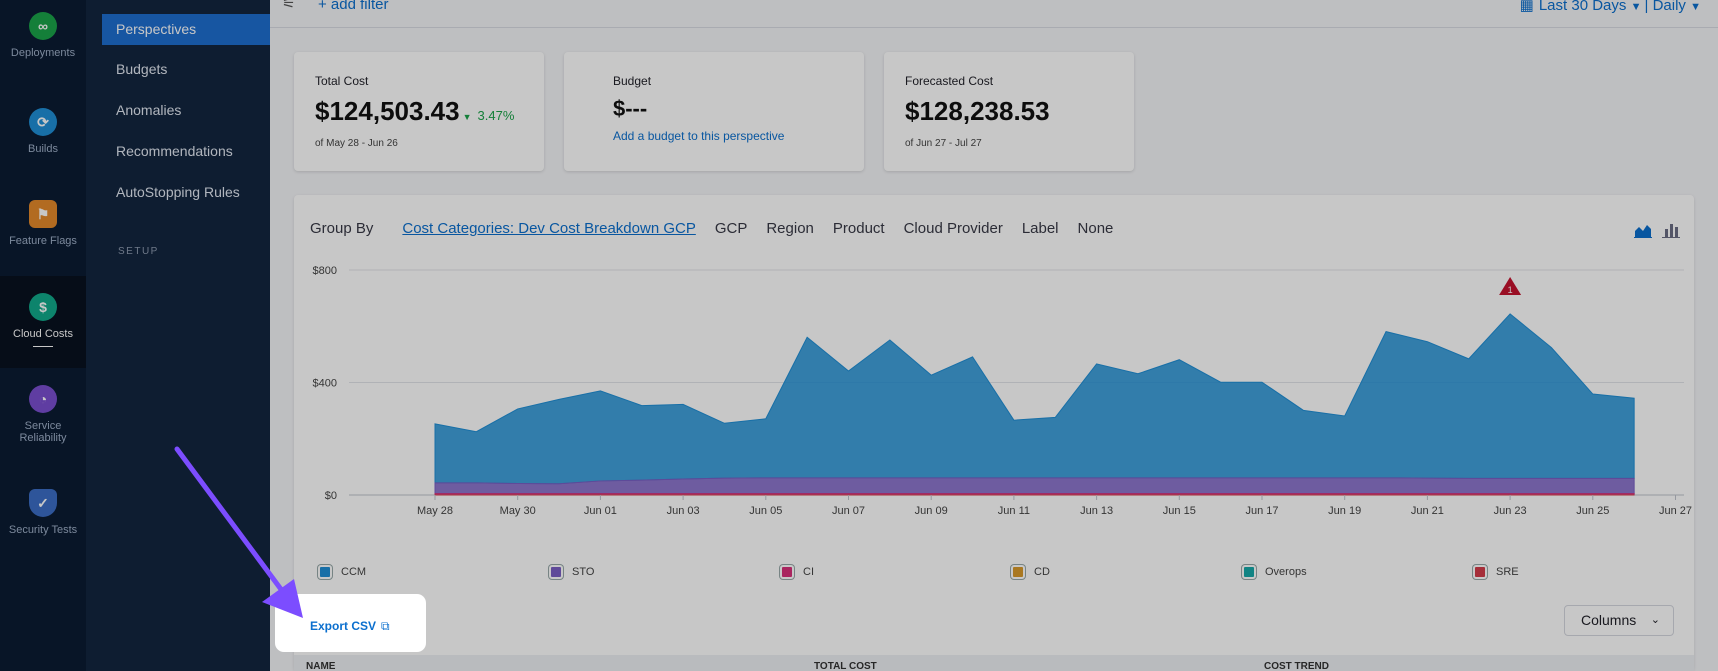  What do you see at coordinates (43, 26) in the screenshot?
I see `deployments-icon: ∞` at bounding box center [43, 26].